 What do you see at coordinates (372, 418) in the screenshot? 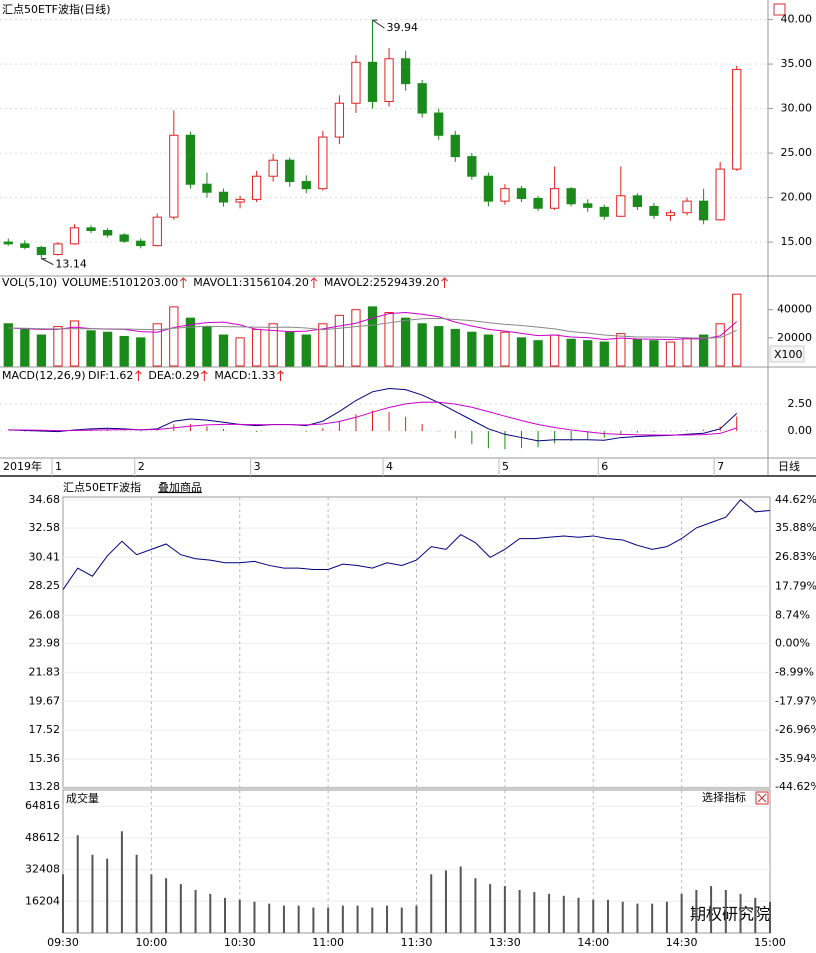
I see `macd-line` at bounding box center [372, 418].